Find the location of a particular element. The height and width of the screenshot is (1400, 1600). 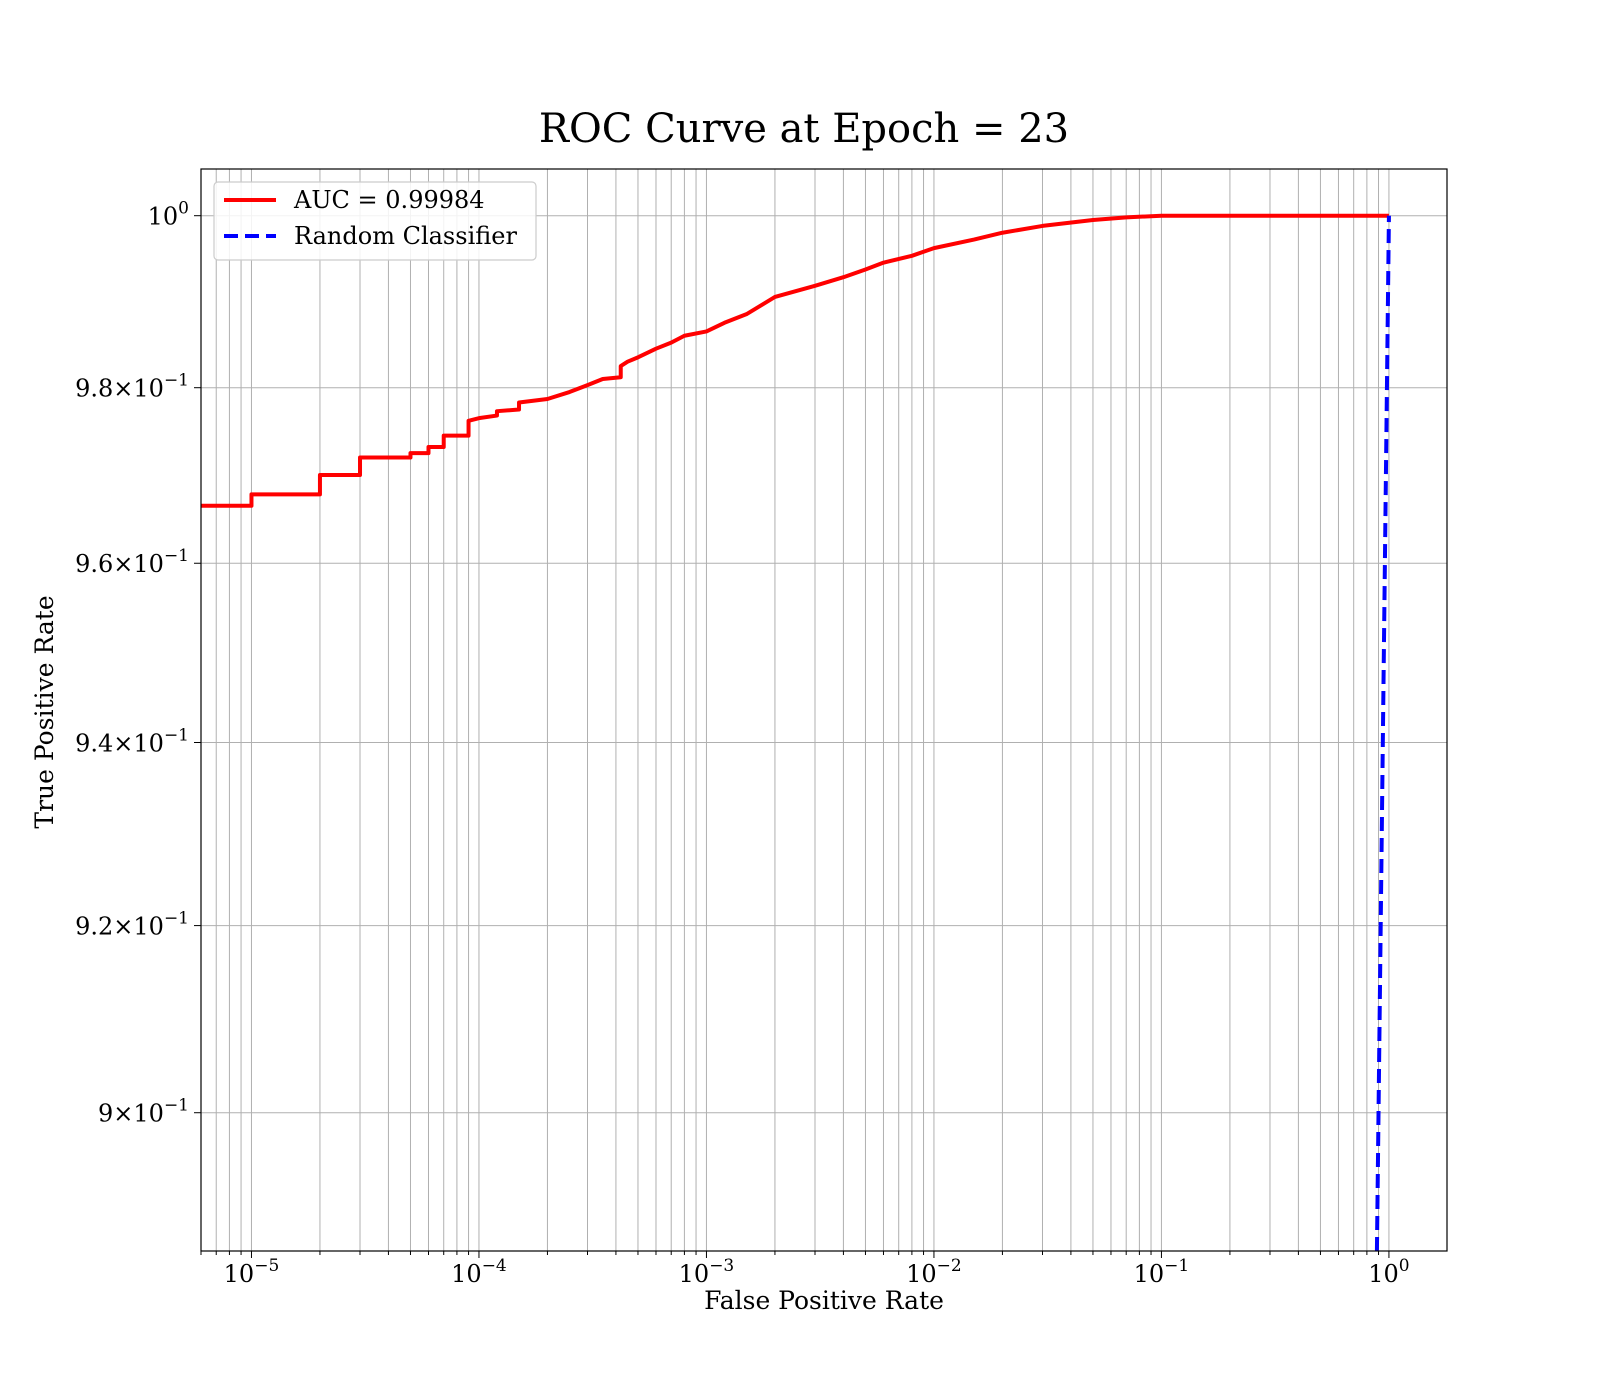

x-tick-label: 10⁻⁵ is located at coordinates (252, 1272).